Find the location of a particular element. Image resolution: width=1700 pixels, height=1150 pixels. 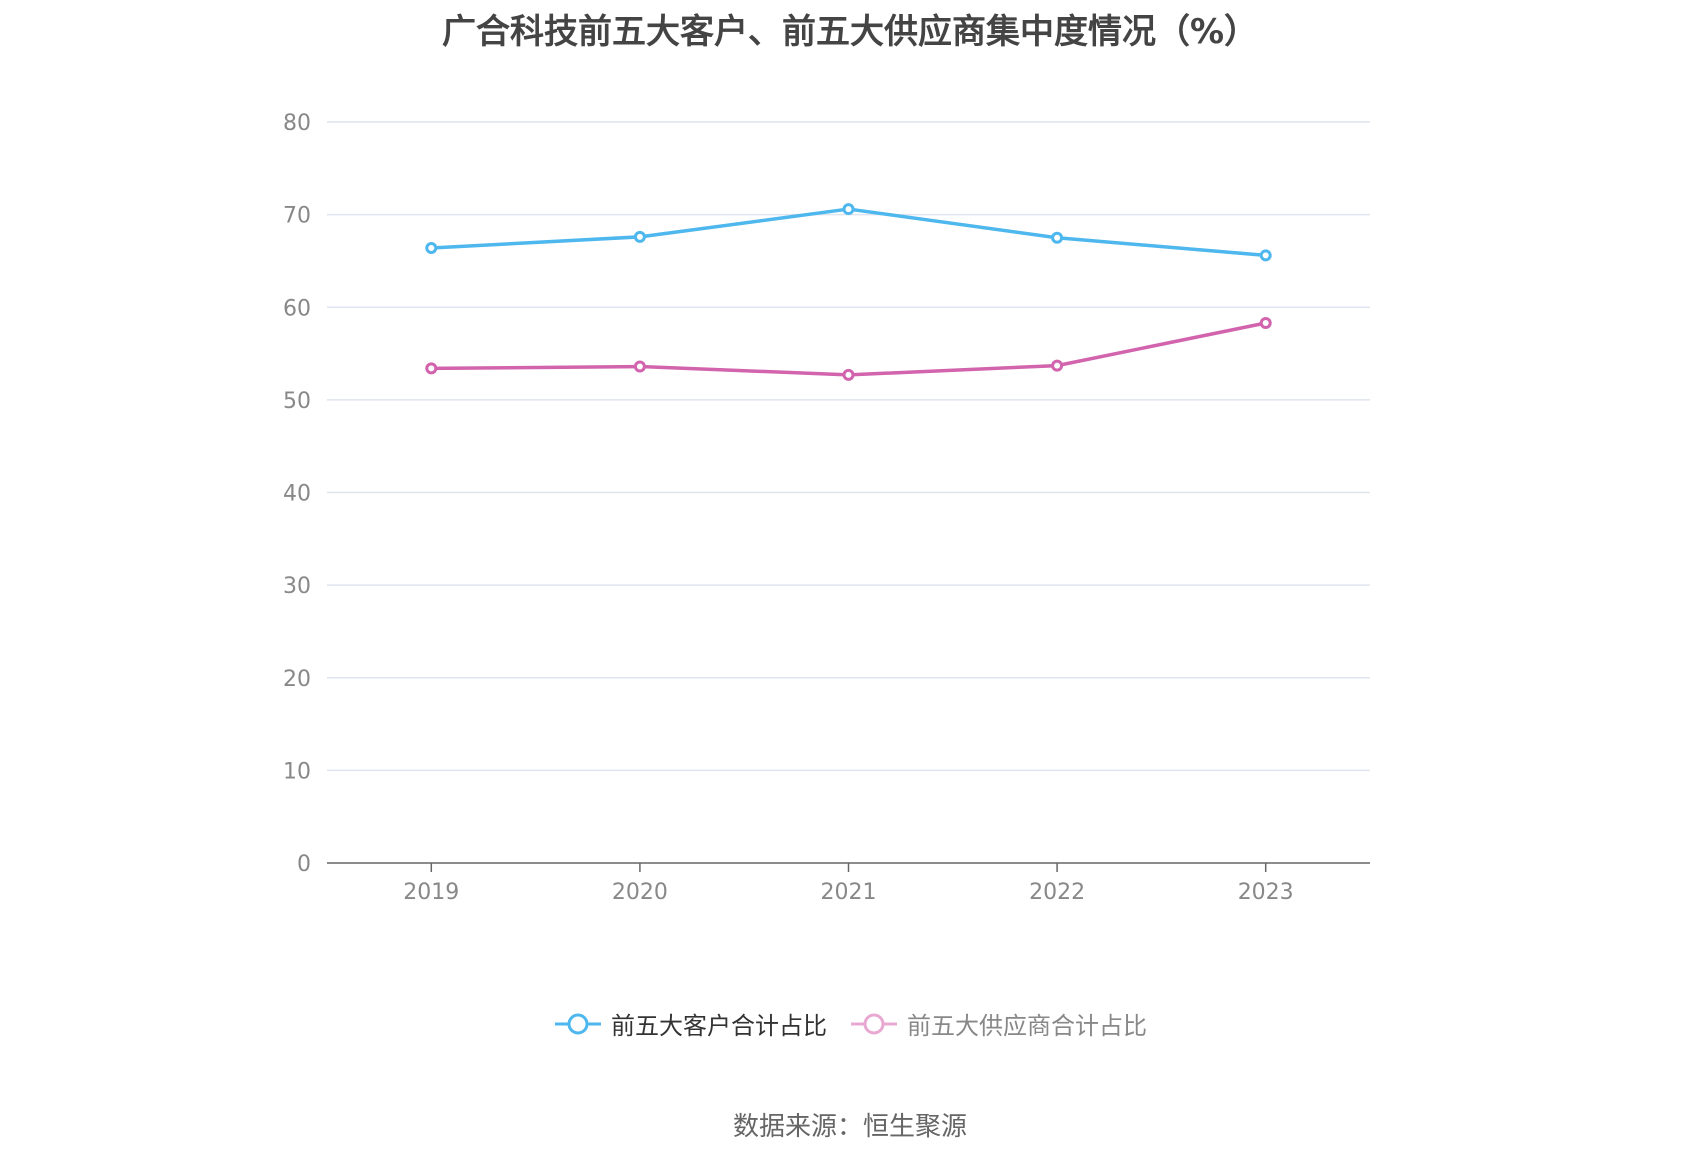

legend-item-customers: 前五大客户合计占比 is located at coordinates (690, 1023).